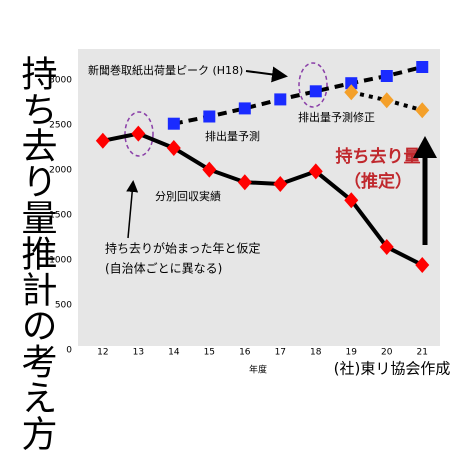 Image resolution: width=450 pixels, height=454 pixels. What do you see at coordinates (422, 353) in the screenshot?
I see `x-tick-label: 21` at bounding box center [422, 353].